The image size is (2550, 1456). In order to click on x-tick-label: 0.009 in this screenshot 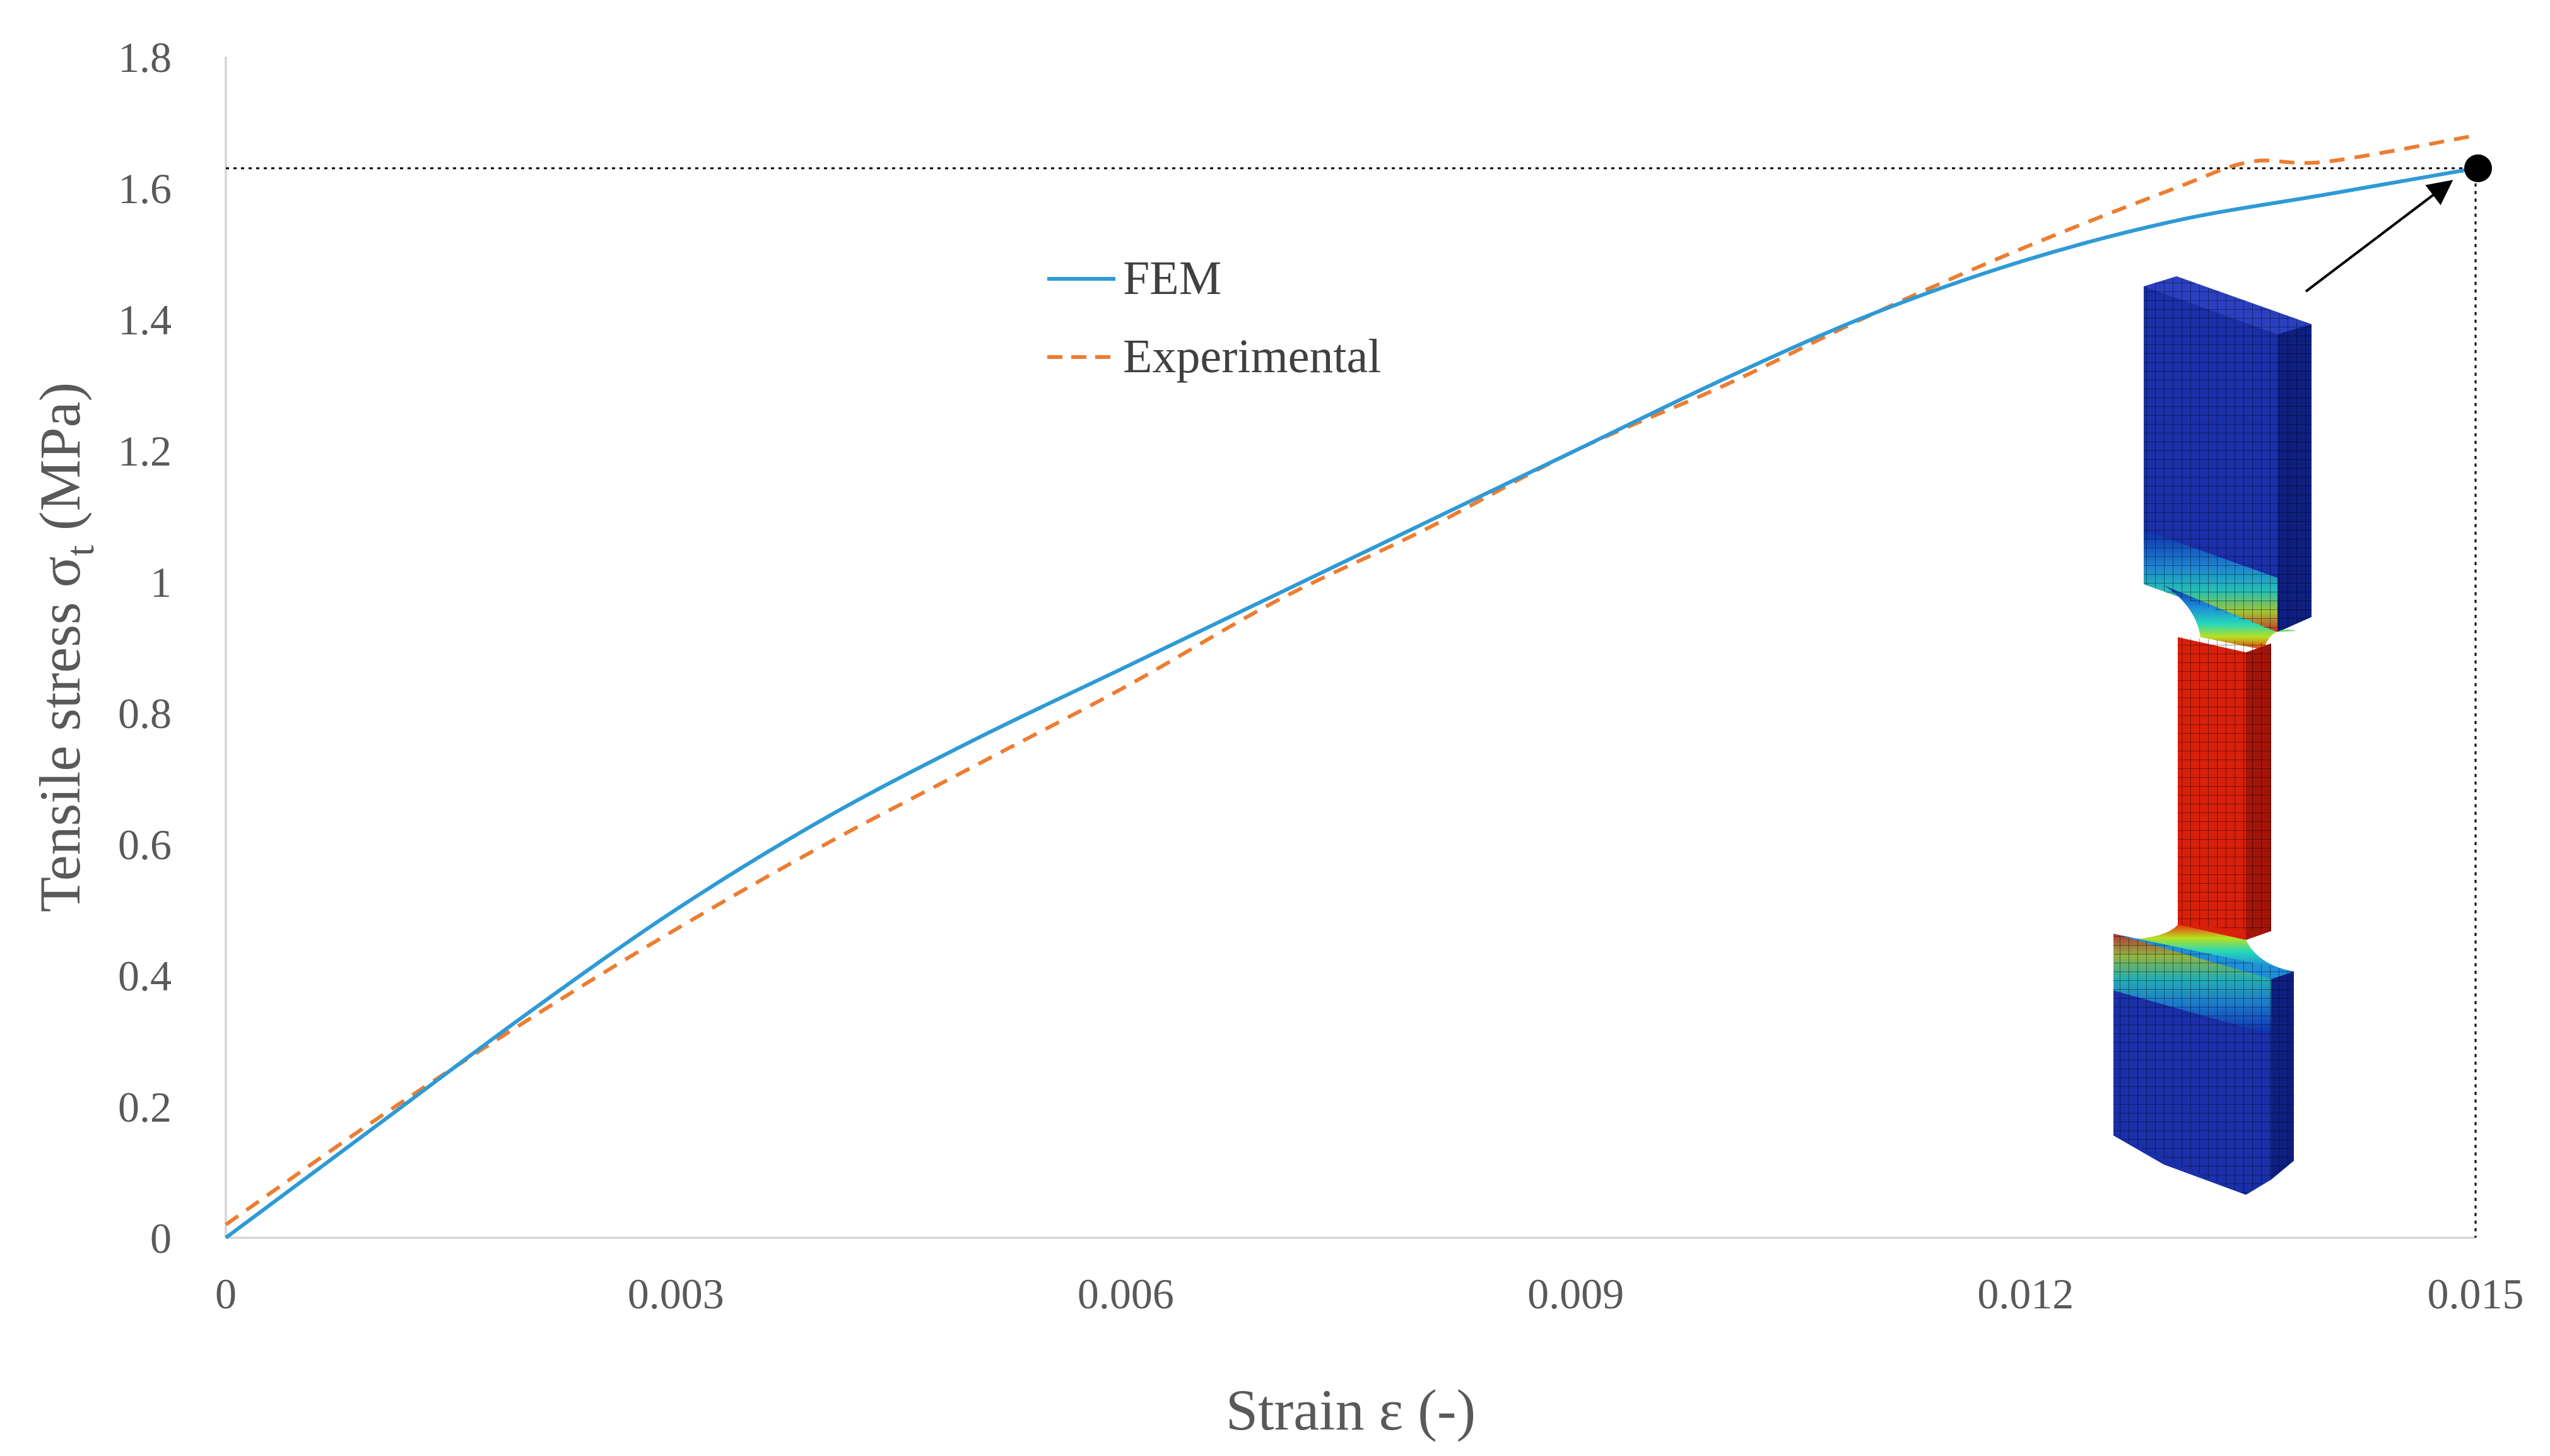, I will do `click(1575, 1294)`.